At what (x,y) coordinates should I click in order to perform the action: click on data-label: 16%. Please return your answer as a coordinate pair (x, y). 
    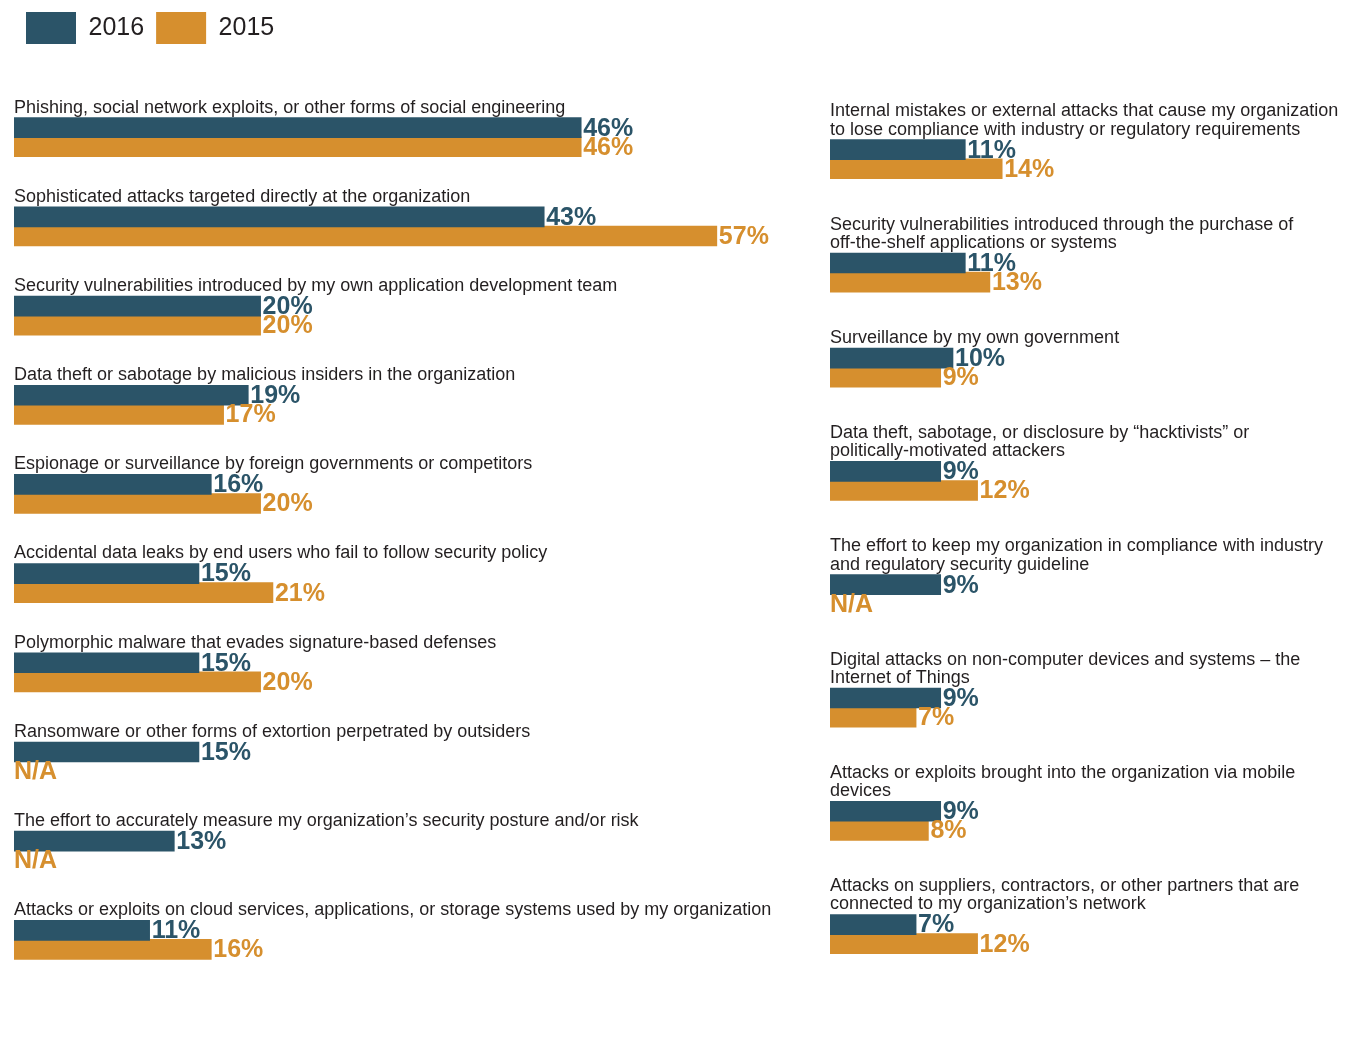
    Looking at the image, I should click on (238, 948).